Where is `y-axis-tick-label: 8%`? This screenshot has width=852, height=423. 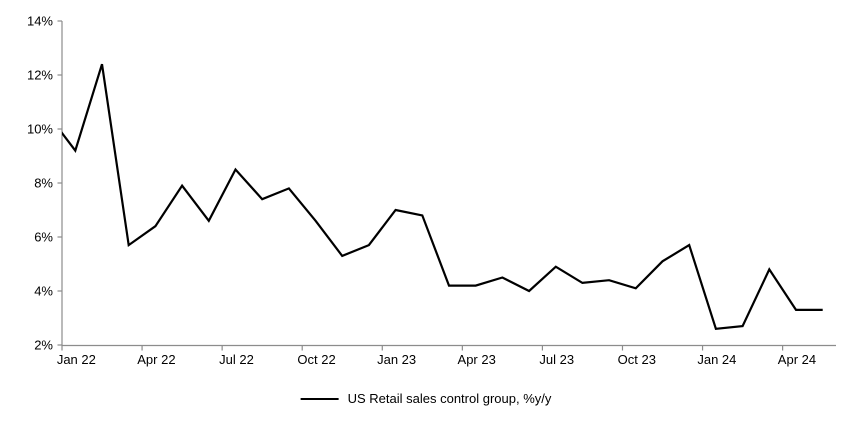 y-axis-tick-label: 8% is located at coordinates (43, 183).